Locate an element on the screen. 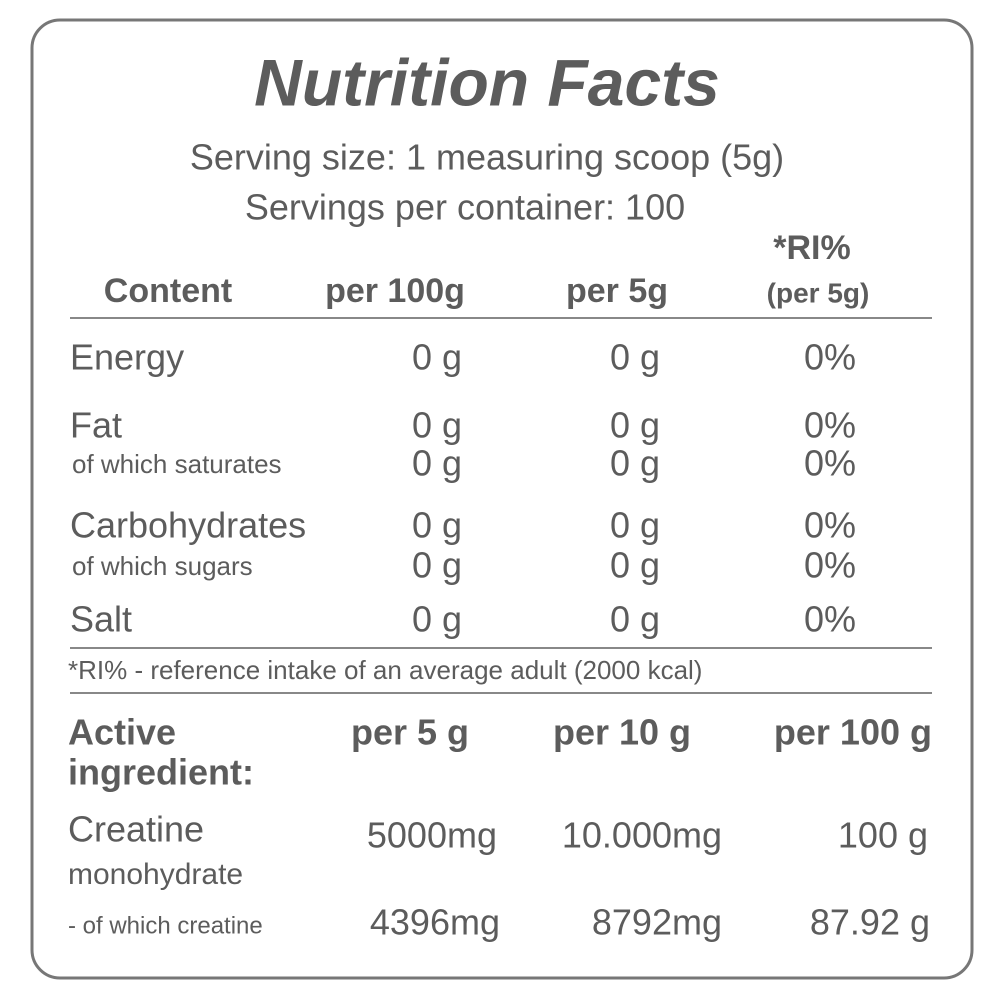  ingredient-name: Creatine is located at coordinates (136, 829).